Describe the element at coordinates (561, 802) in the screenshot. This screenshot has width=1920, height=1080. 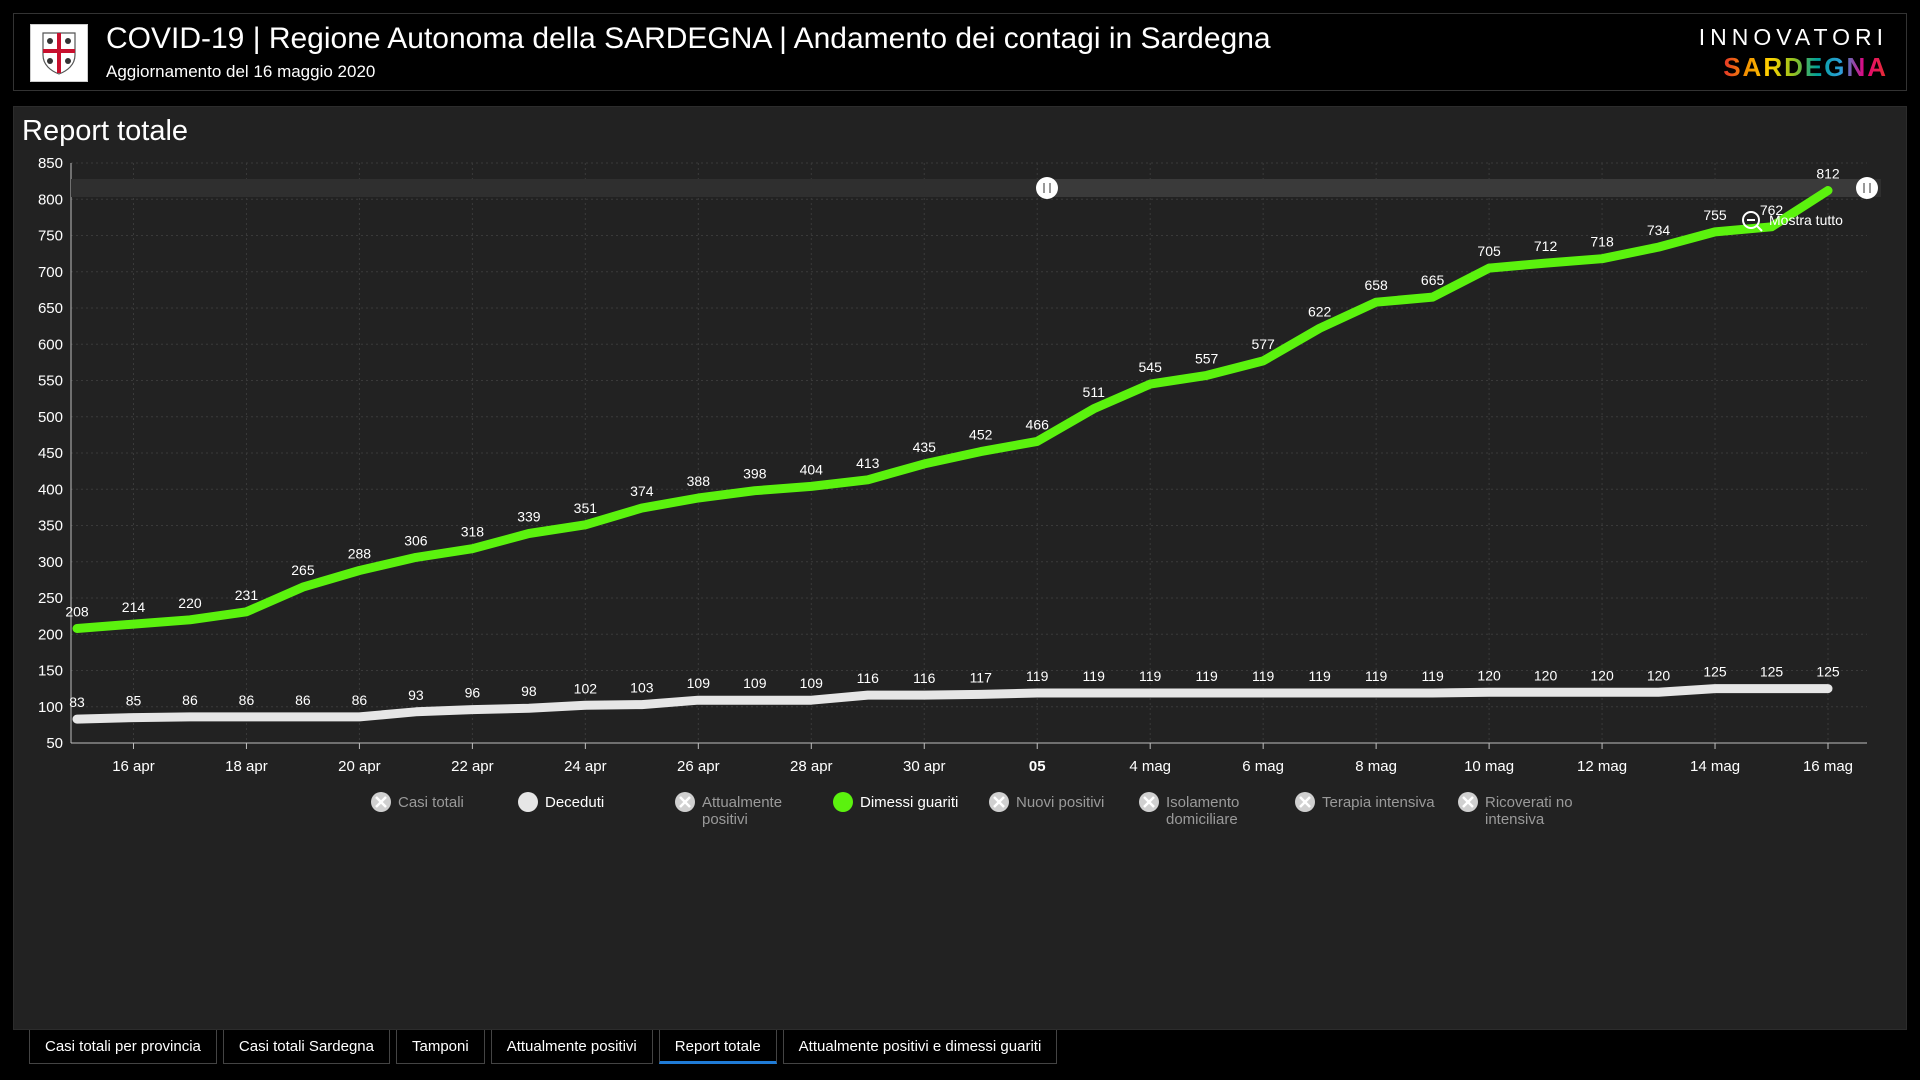
I see `legend-item-deceduti: Deceduti` at that location.